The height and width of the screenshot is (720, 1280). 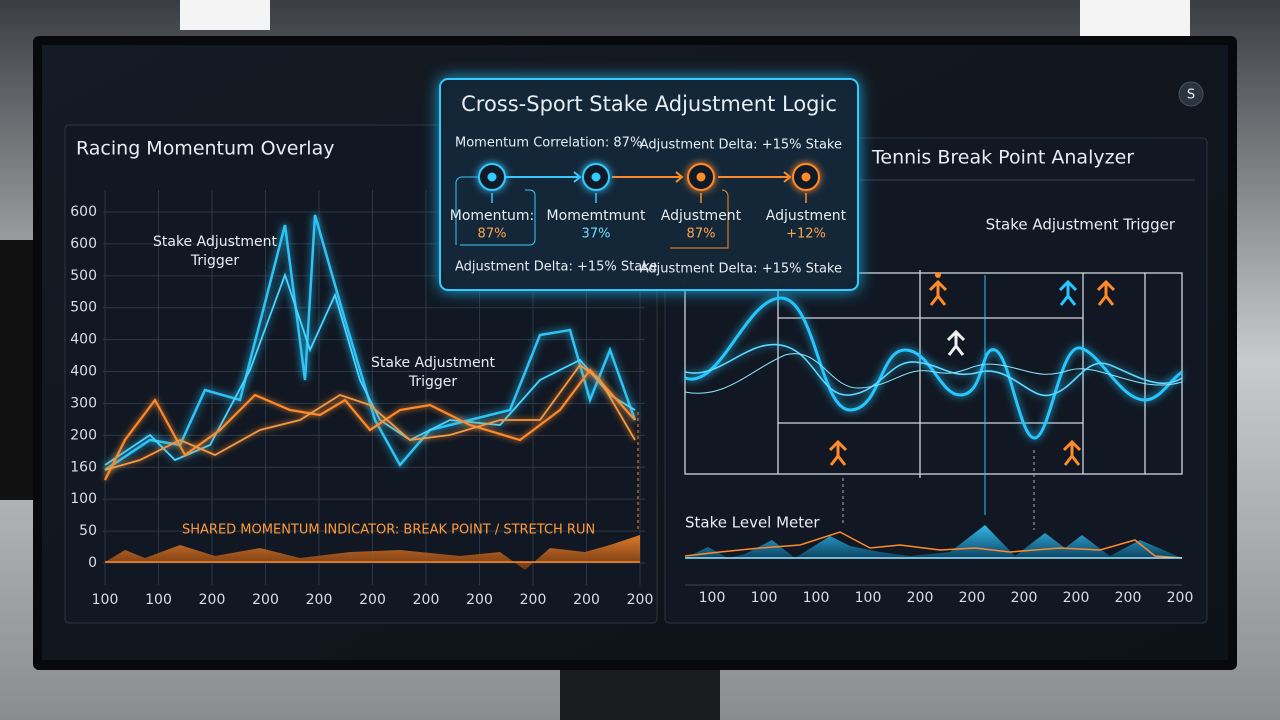 I want to click on avatar-initial: S, so click(x=1191, y=95).